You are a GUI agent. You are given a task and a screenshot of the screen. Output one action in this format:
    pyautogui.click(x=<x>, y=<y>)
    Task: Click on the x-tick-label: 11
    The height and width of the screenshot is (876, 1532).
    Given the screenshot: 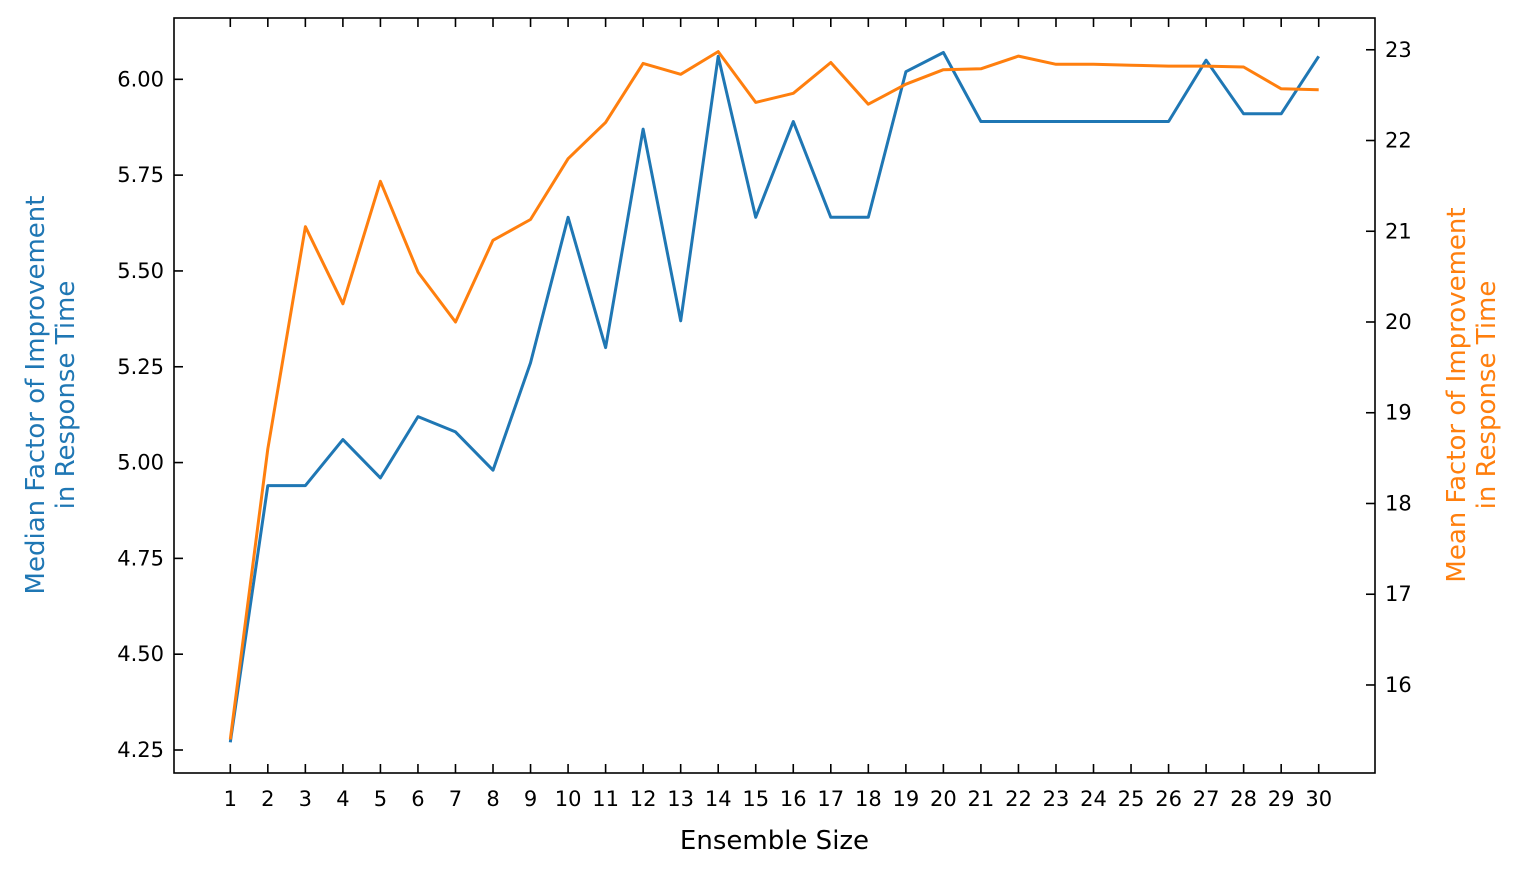 What is the action you would take?
    pyautogui.click(x=605, y=799)
    